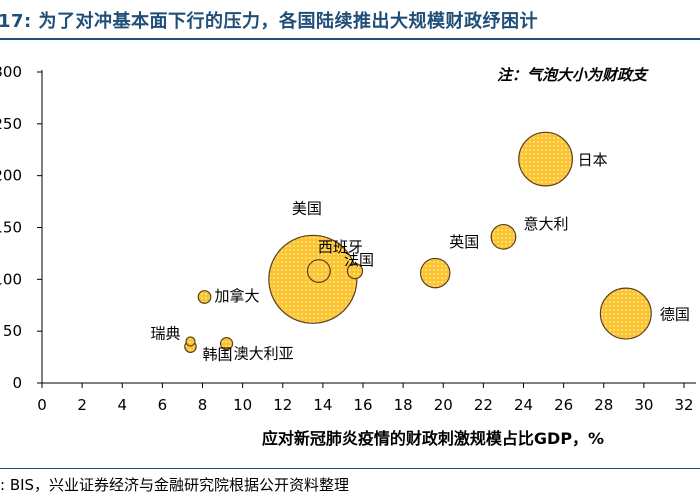  I want to click on y-tick-label: 200, so click(11, 176).